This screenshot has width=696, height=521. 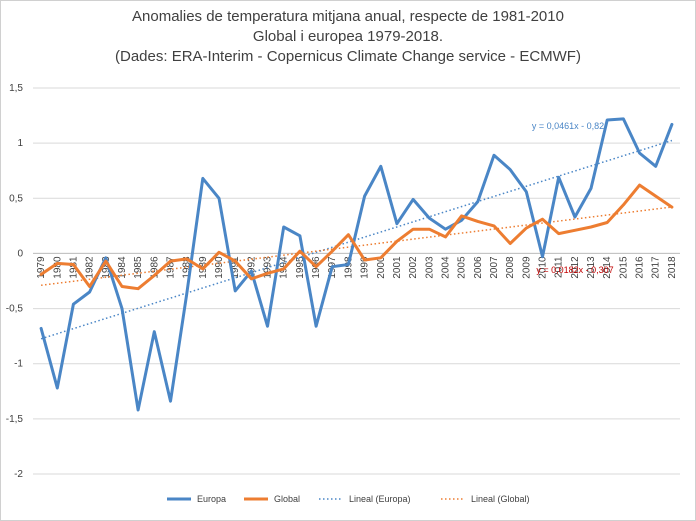 What do you see at coordinates (380, 499) in the screenshot?
I see `legend-label: Lineal (Europa)` at bounding box center [380, 499].